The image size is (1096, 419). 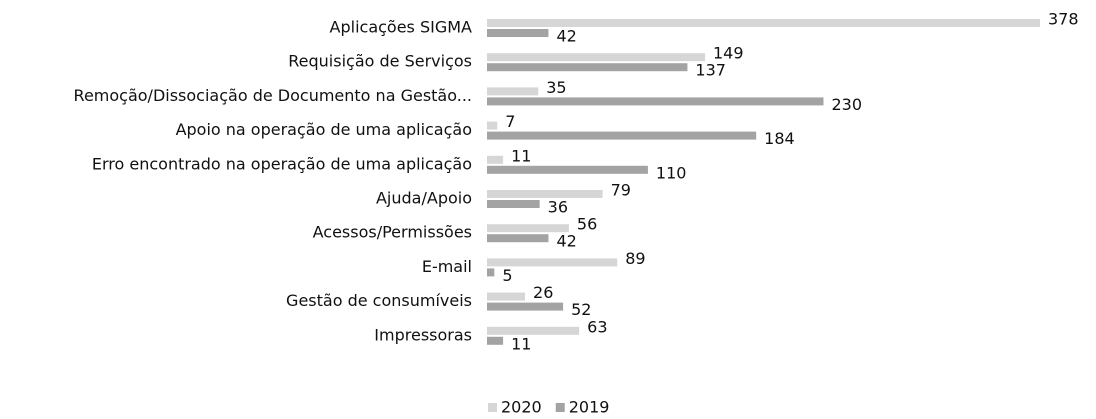 I want to click on category-label: Apoio na operação de uma aplicação, so click(x=324, y=129).